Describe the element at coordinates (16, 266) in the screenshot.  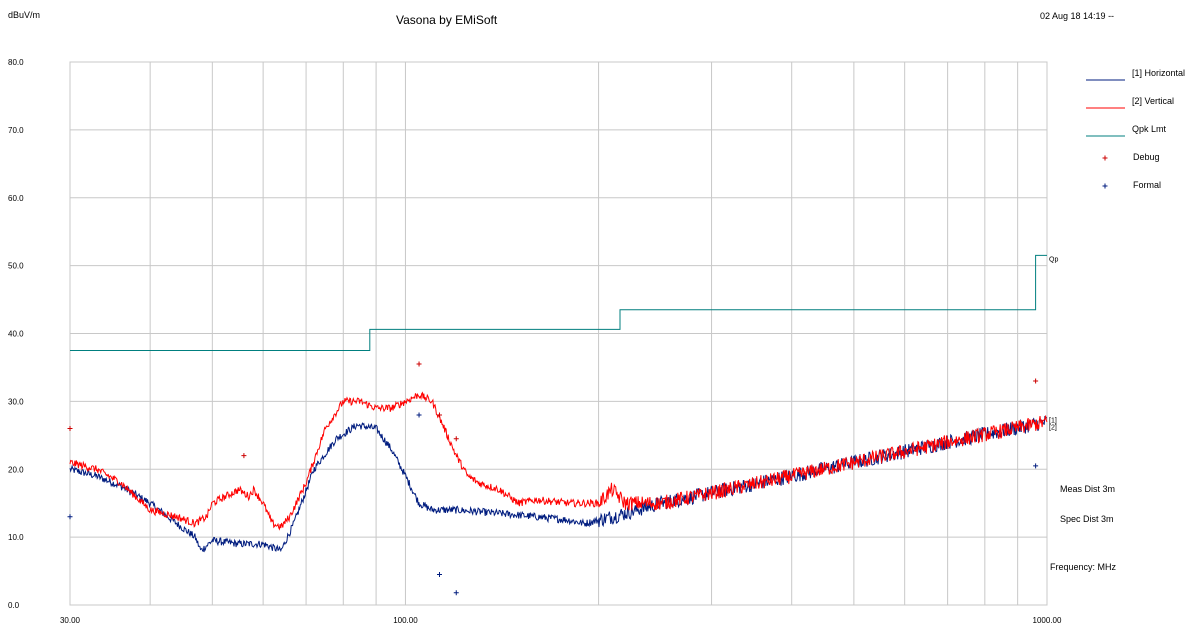
I see `y-tick-label: 50.0` at that location.